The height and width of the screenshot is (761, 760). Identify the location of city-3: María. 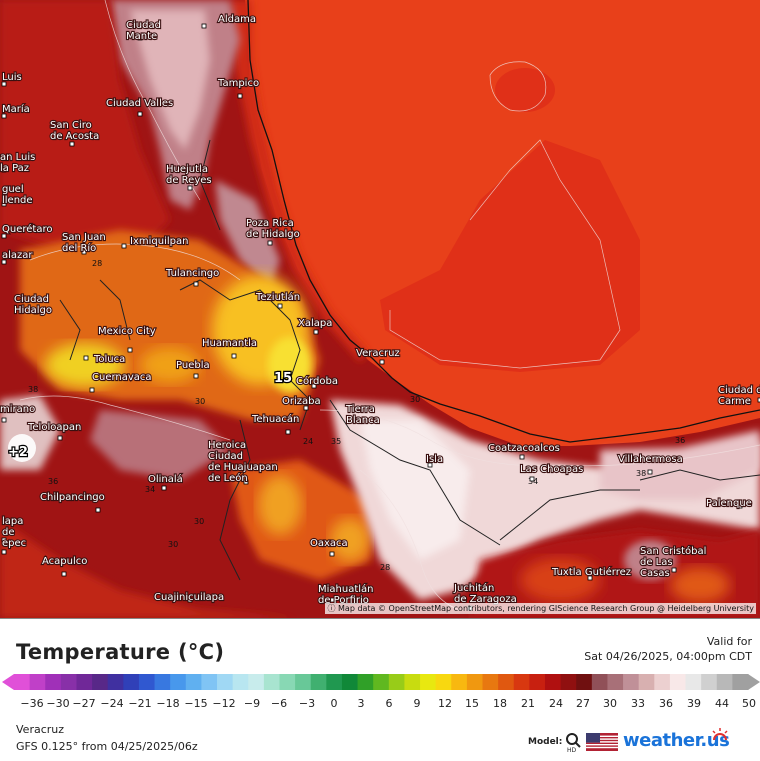
(16, 110).